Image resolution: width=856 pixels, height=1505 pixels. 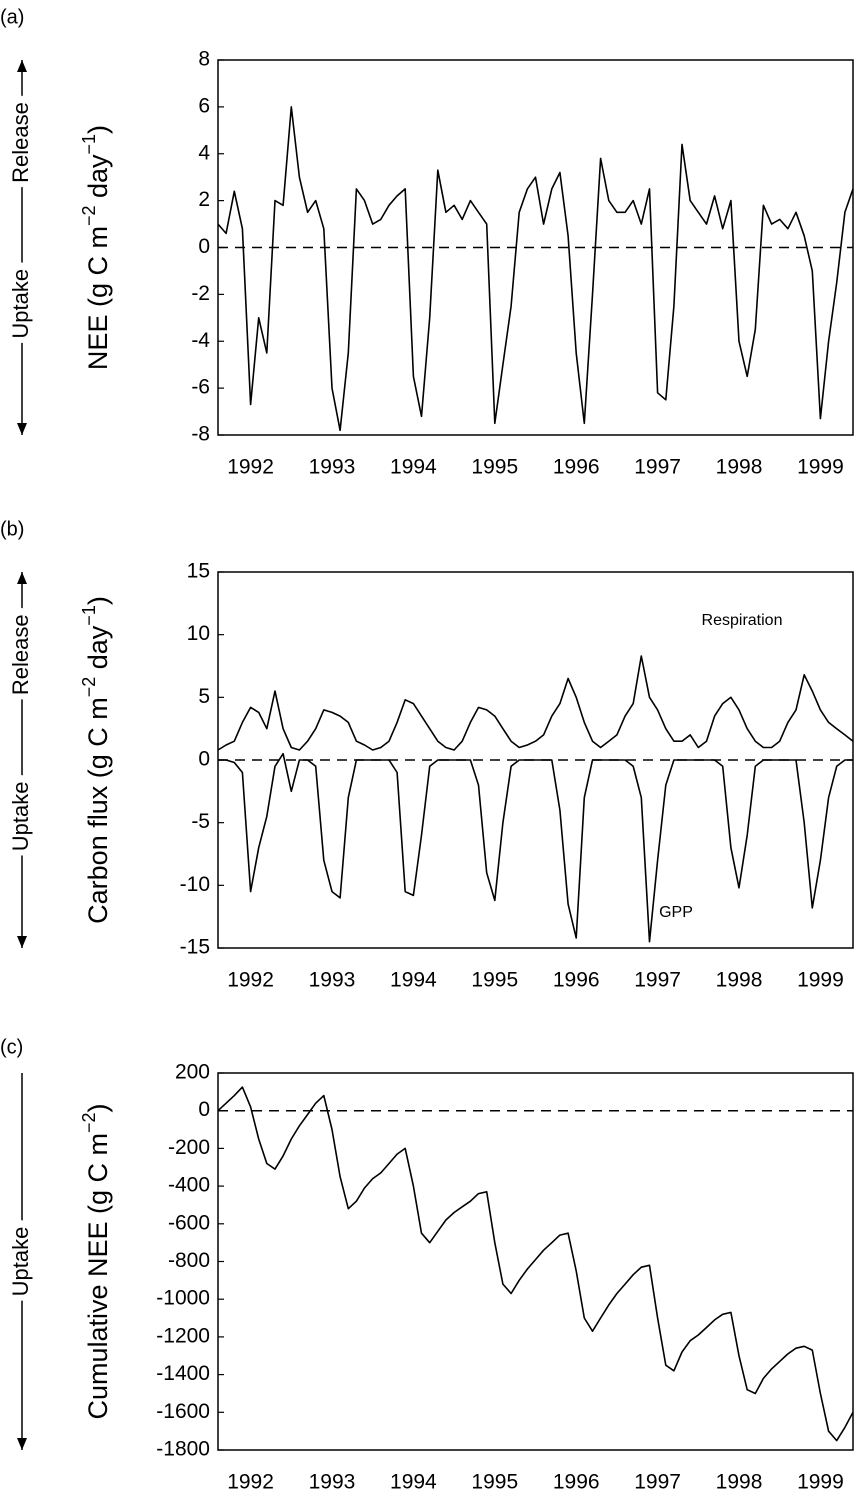 What do you see at coordinates (189, 1147) in the screenshot?
I see `y-tick-label: -200` at bounding box center [189, 1147].